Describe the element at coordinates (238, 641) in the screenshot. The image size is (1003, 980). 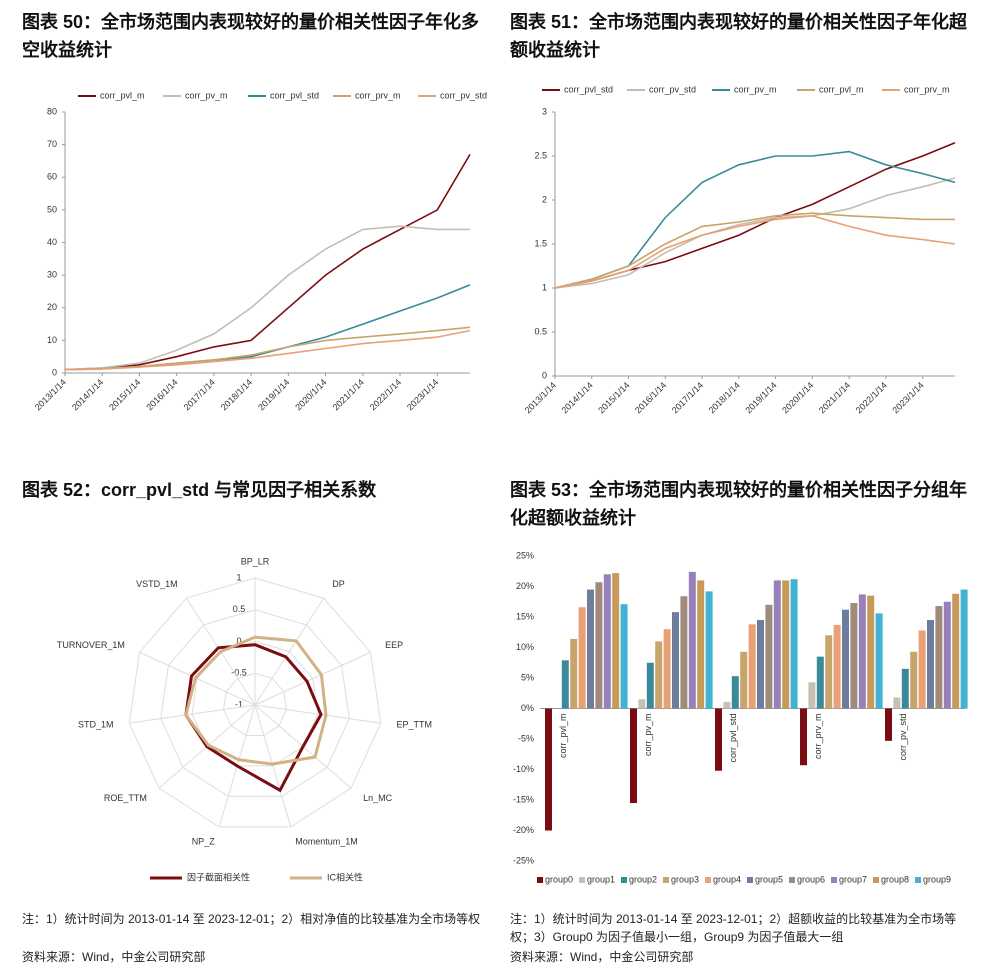
I see `r-tick-label: 0` at that location.